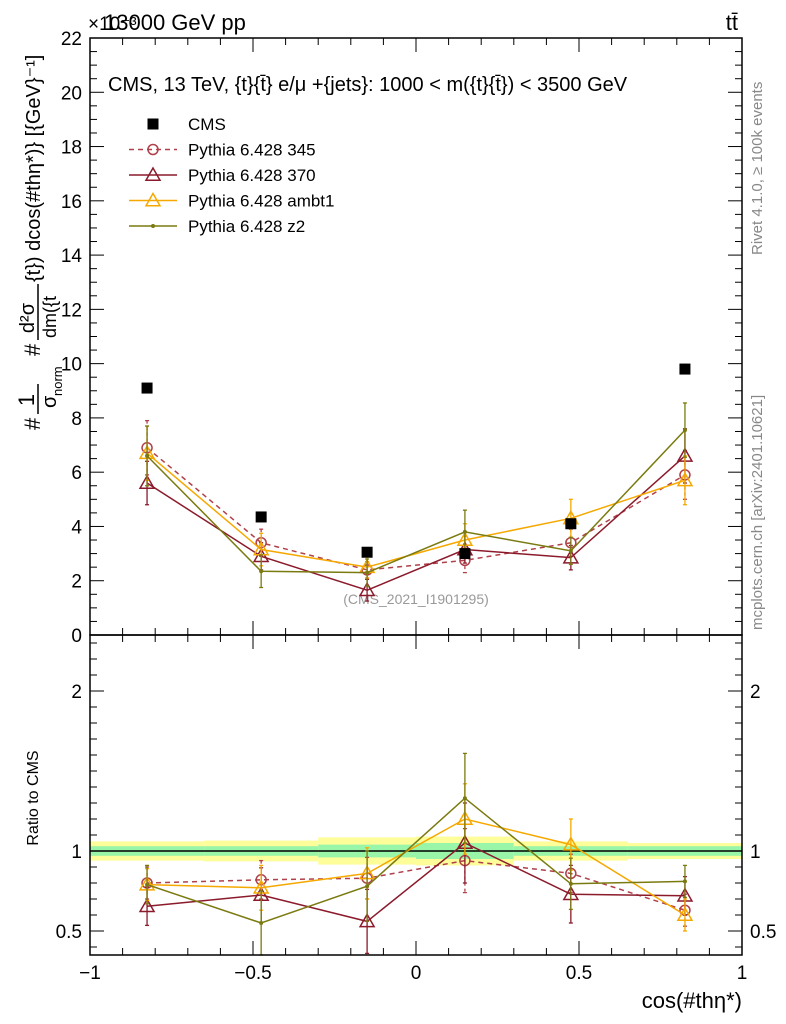 The height and width of the screenshot is (1024, 786). I want to click on main-ytick-label: 6, so click(76, 473).